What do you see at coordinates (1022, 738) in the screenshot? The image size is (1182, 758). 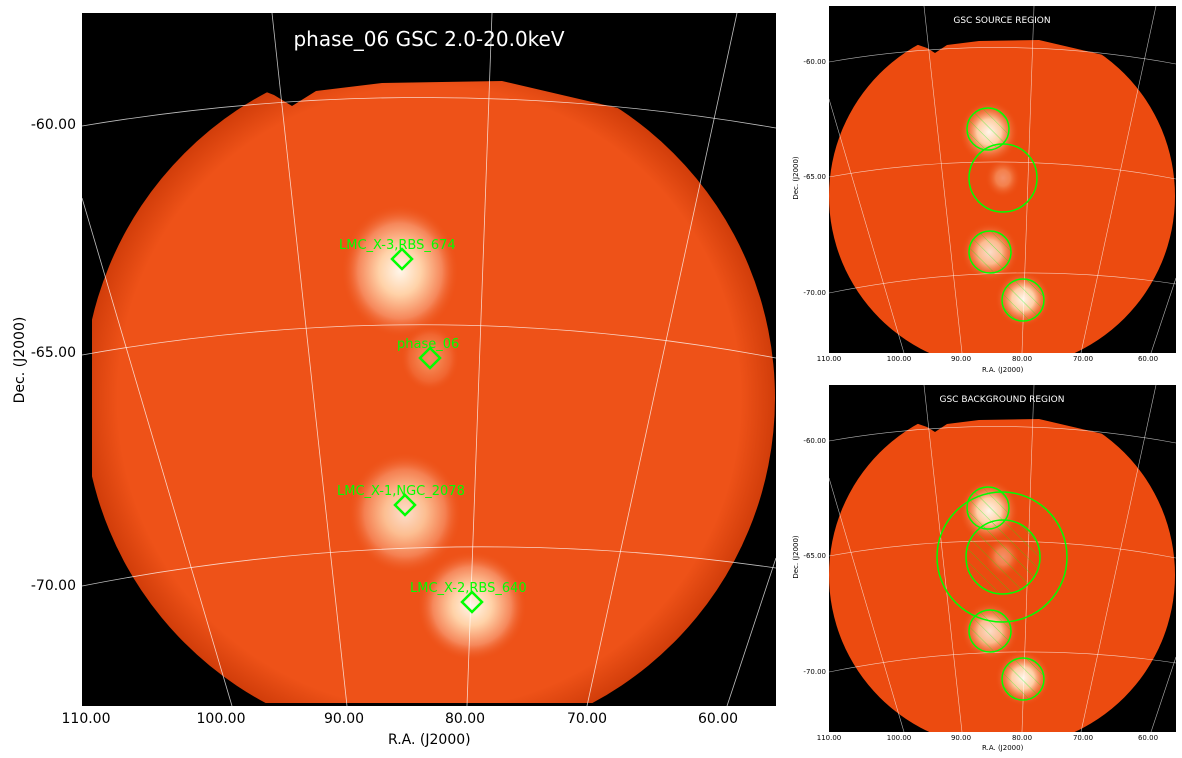 I see `background-xtick: 80.00` at bounding box center [1022, 738].